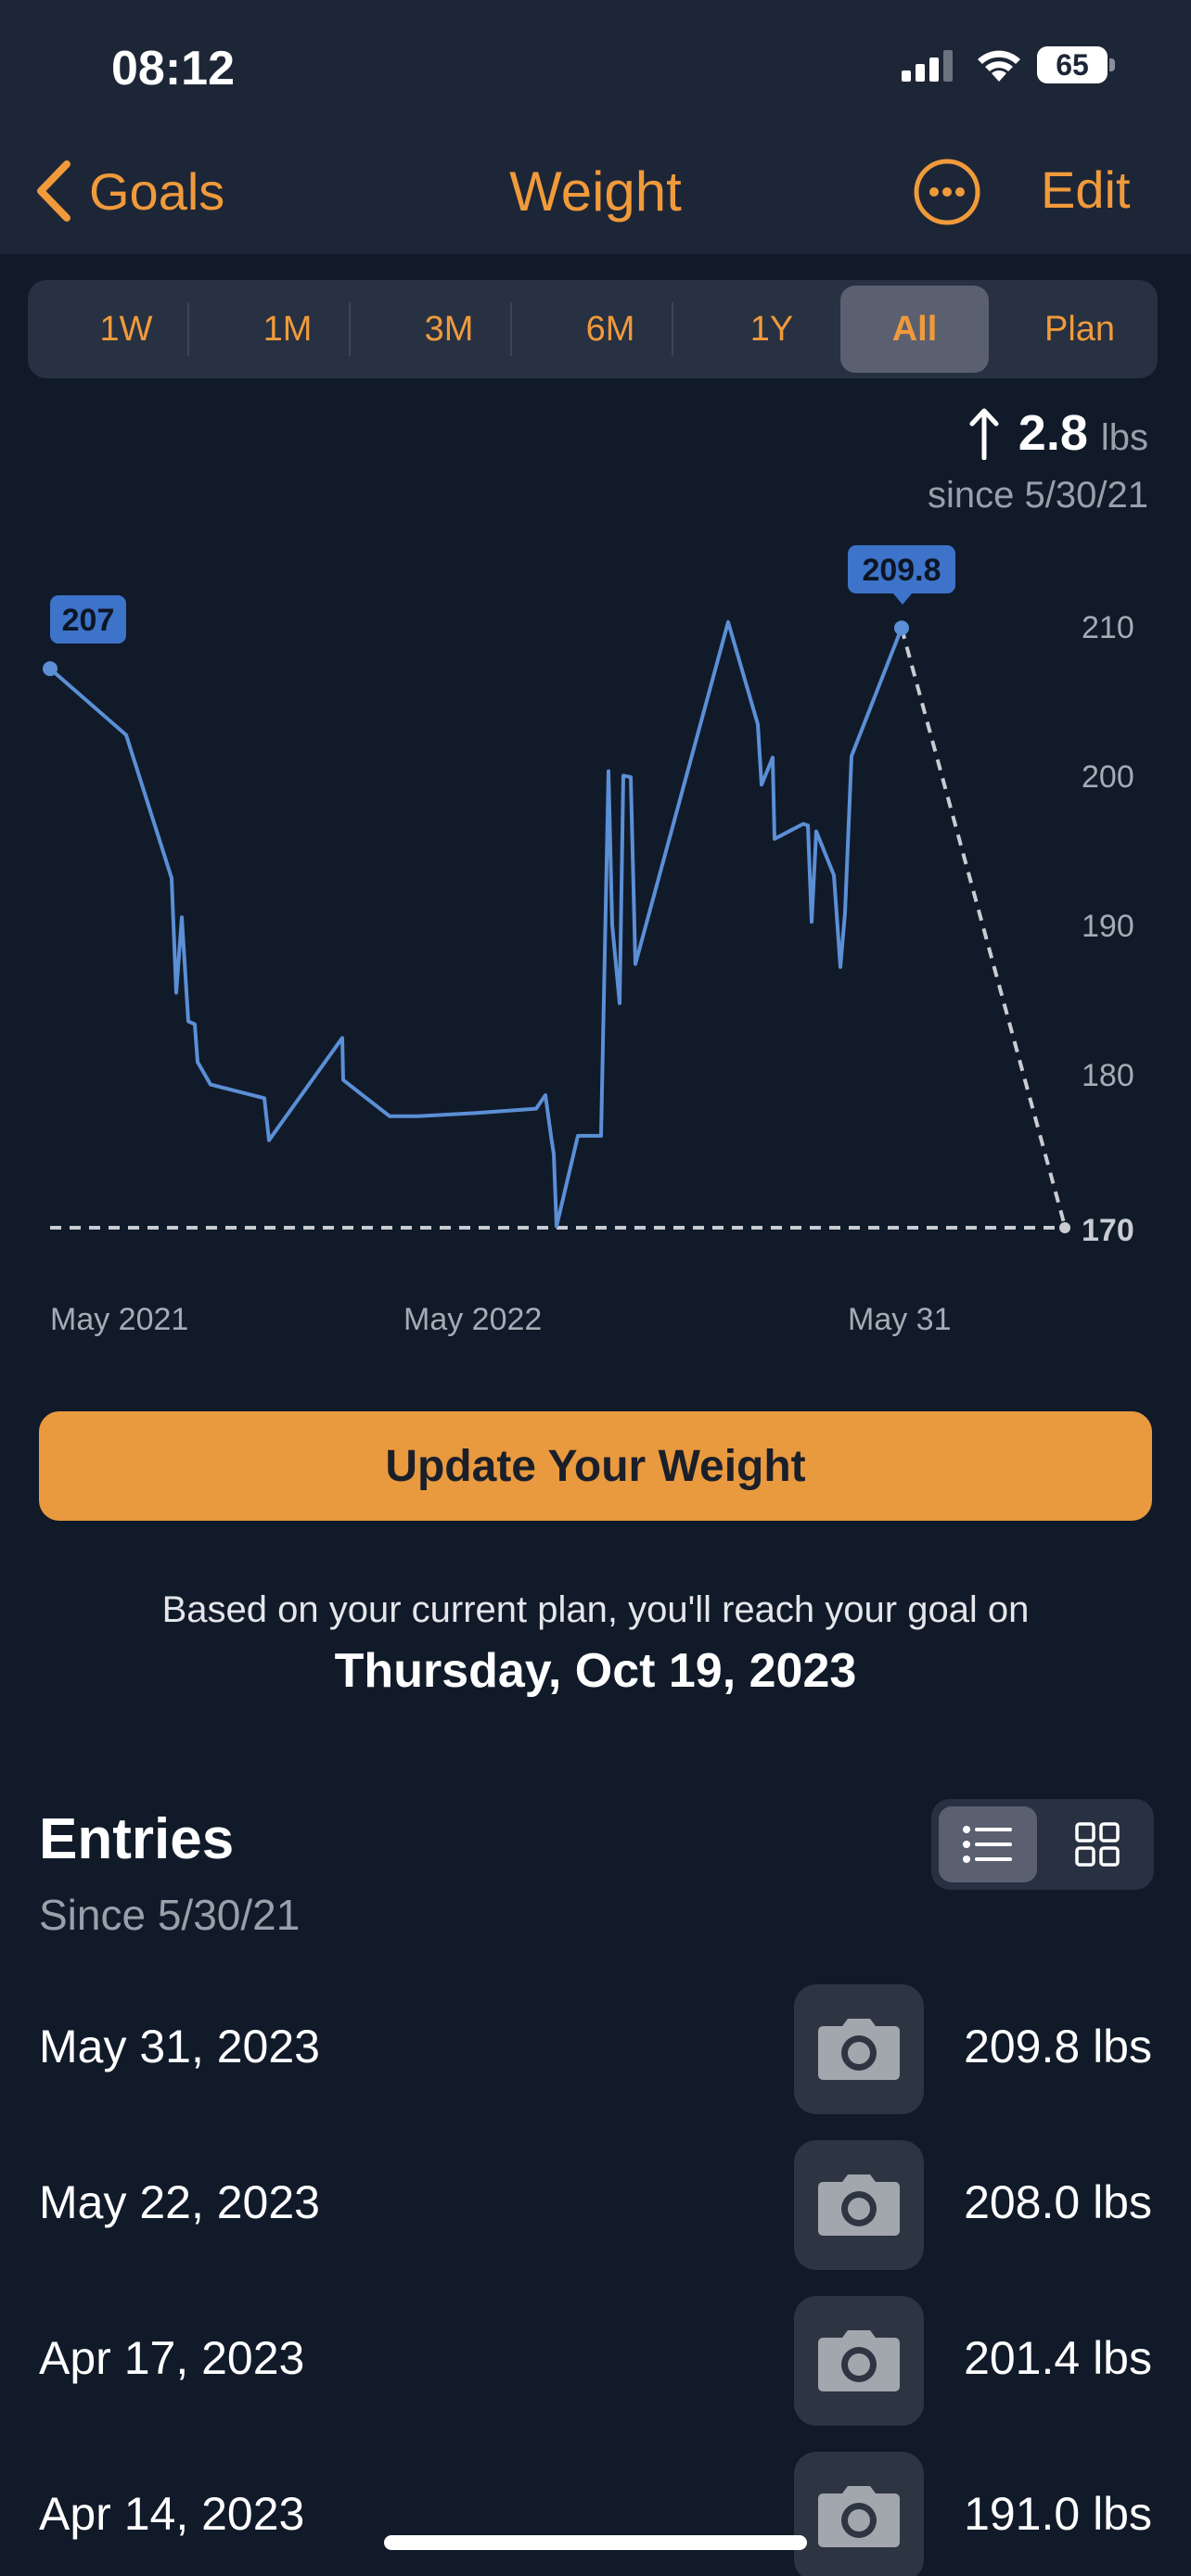 Image resolution: width=1191 pixels, height=2576 pixels. Describe the element at coordinates (1058, 2047) in the screenshot. I see `entry-weight: 209.8 lbs` at that location.